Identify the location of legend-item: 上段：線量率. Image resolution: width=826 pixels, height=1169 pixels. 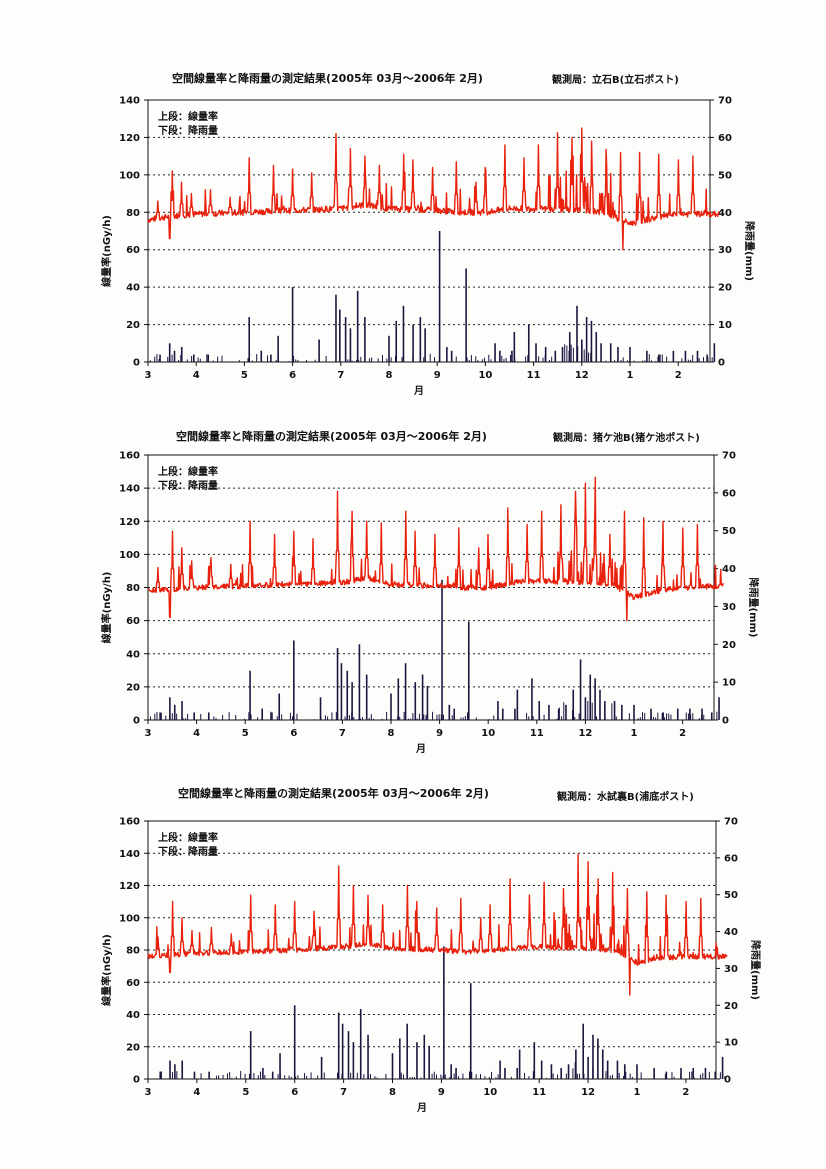
(188, 116).